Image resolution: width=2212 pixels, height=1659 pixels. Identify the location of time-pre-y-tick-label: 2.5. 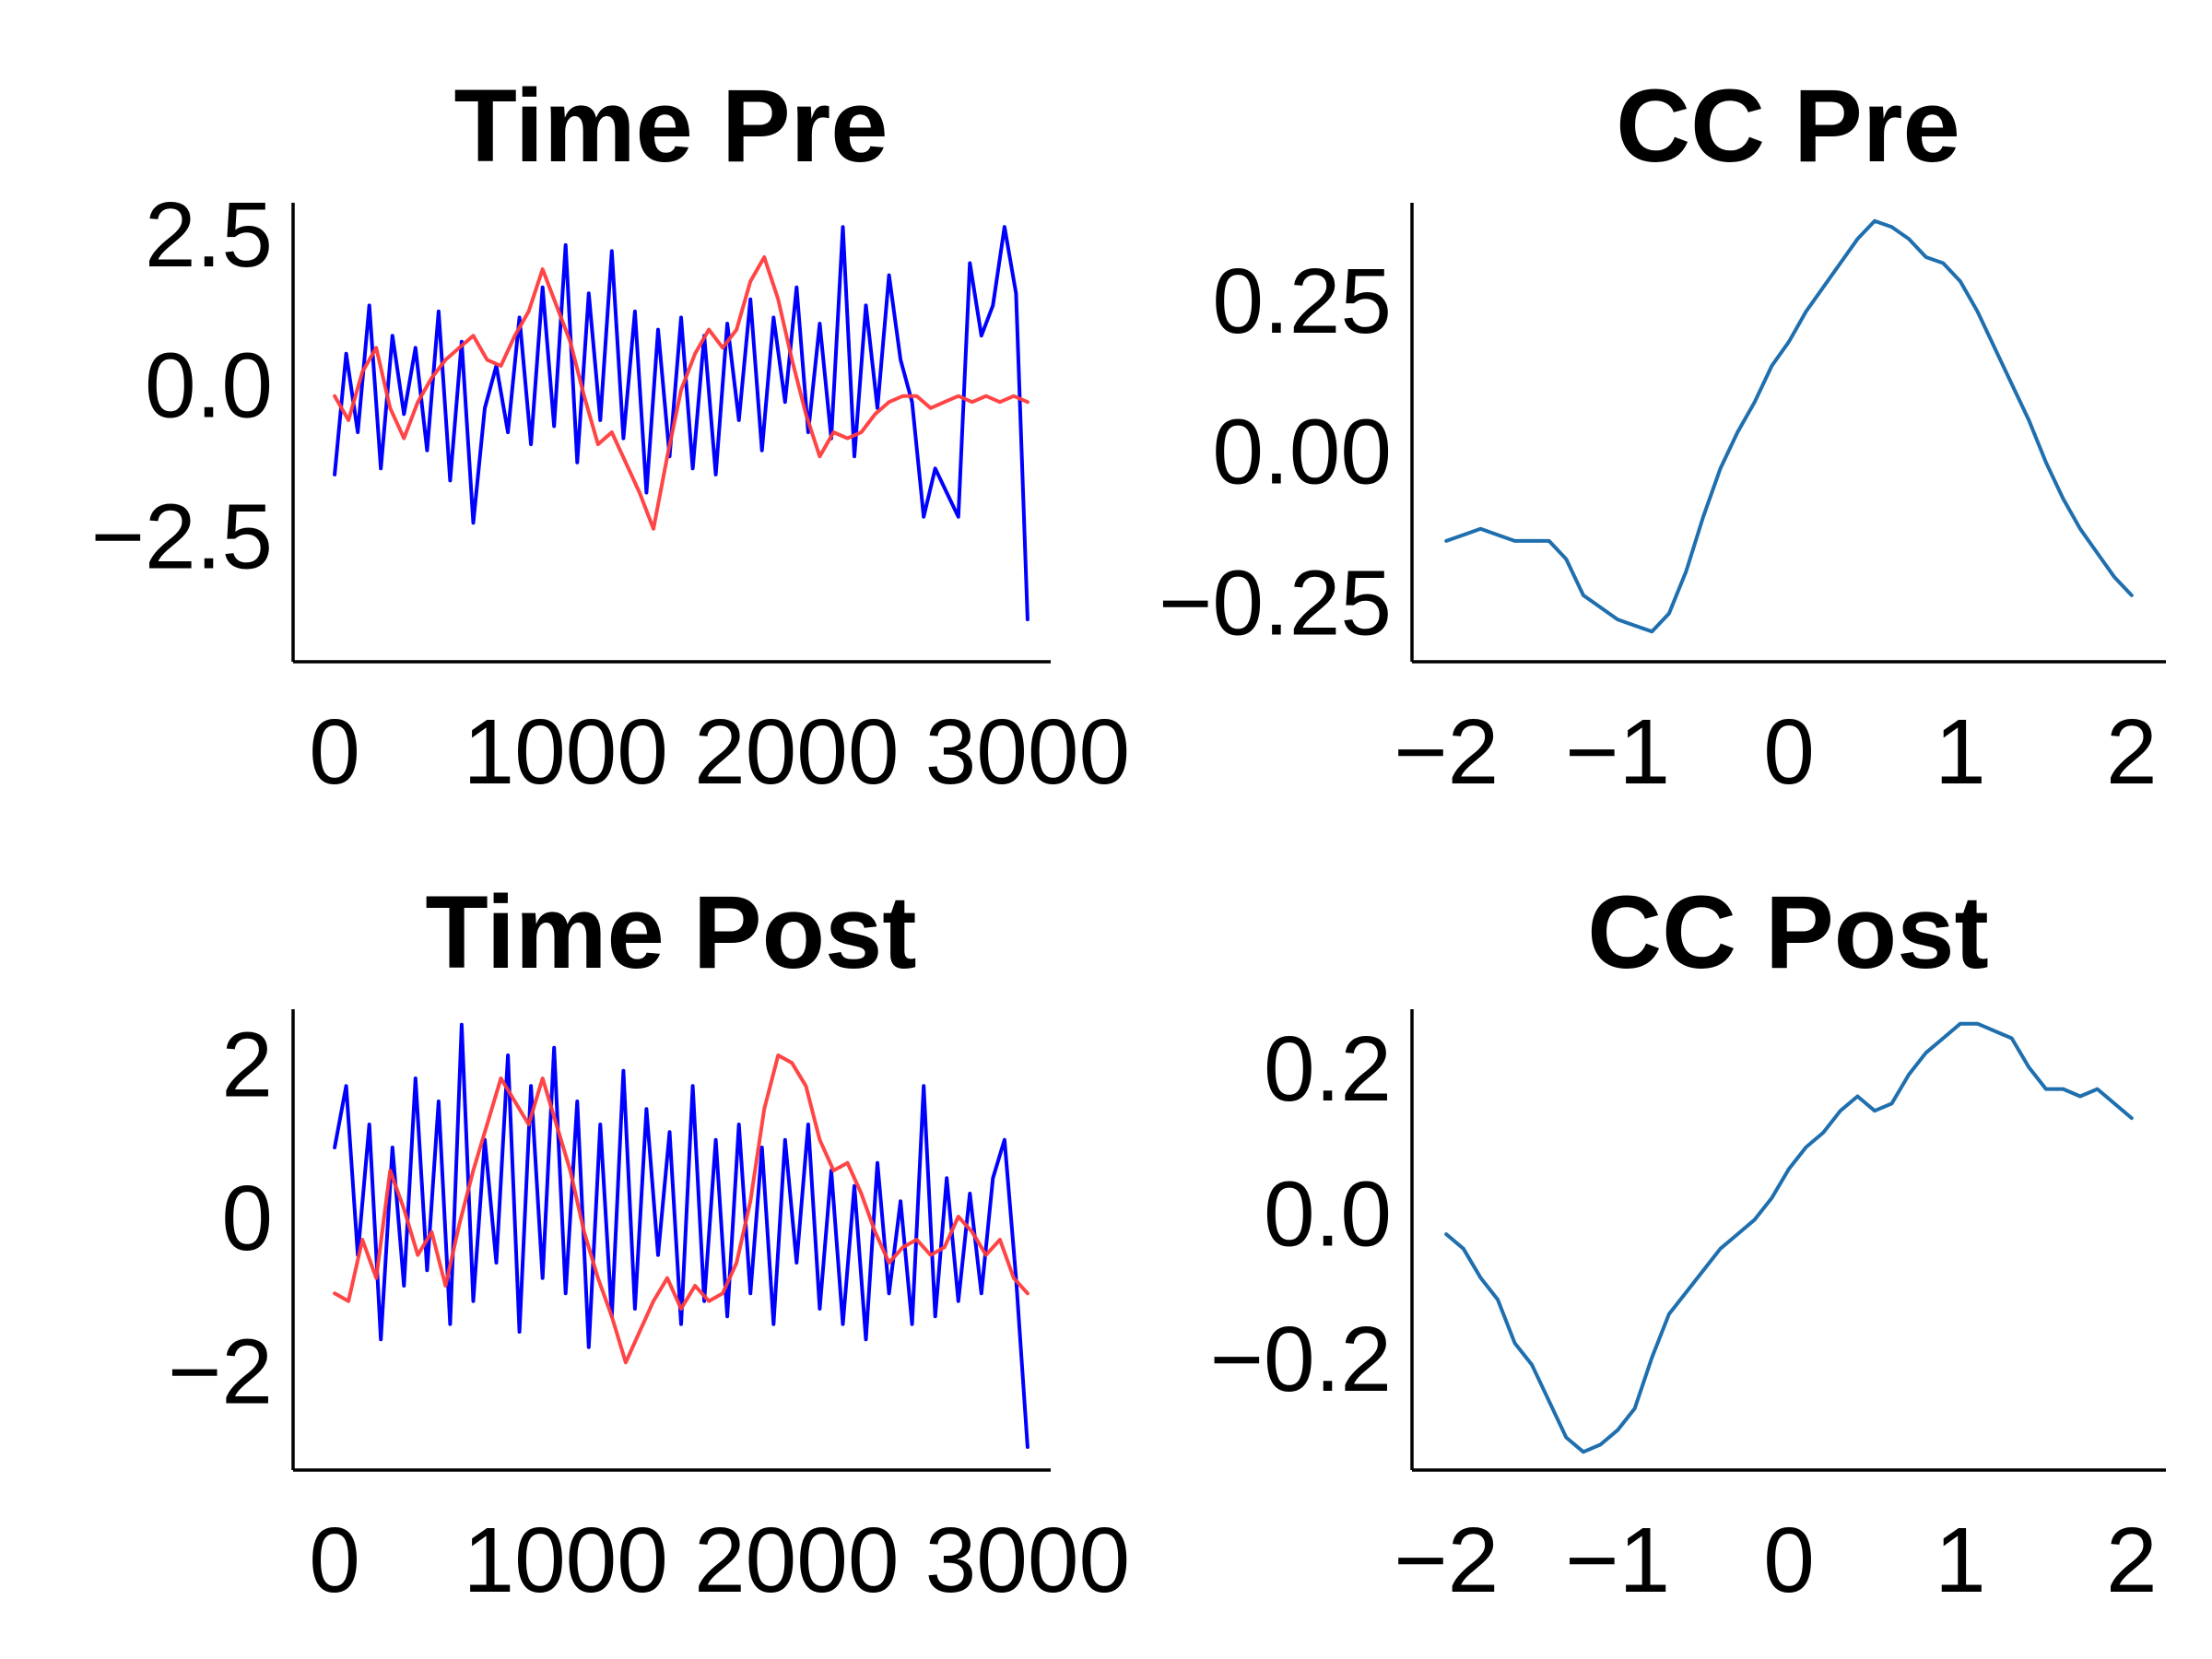
(209, 235).